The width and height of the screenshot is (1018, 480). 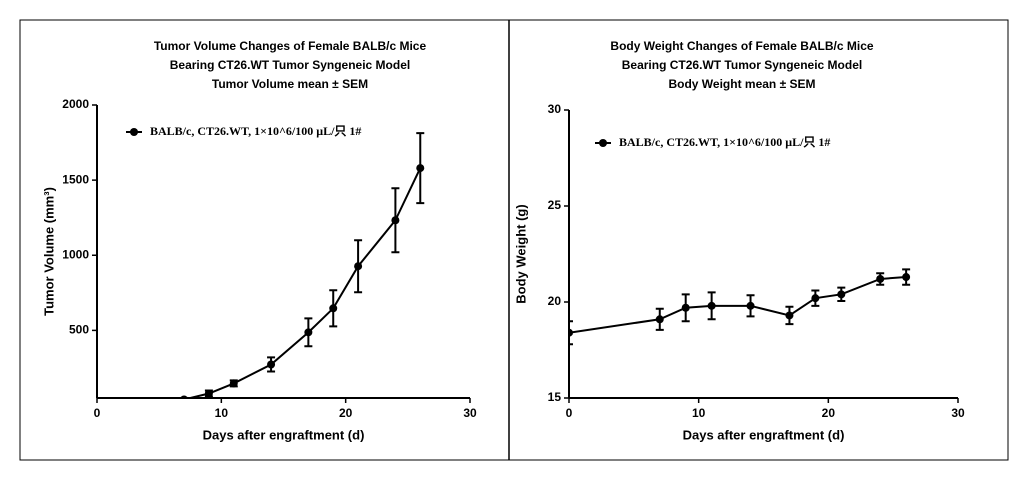 I want to click on y-axis-label: Tumor Volume (mm³), so click(x=48, y=251).